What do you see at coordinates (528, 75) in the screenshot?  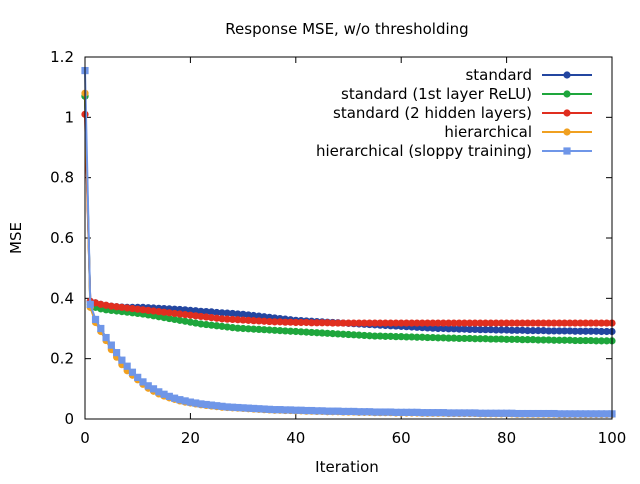 I see `legend-entry: standard` at bounding box center [528, 75].